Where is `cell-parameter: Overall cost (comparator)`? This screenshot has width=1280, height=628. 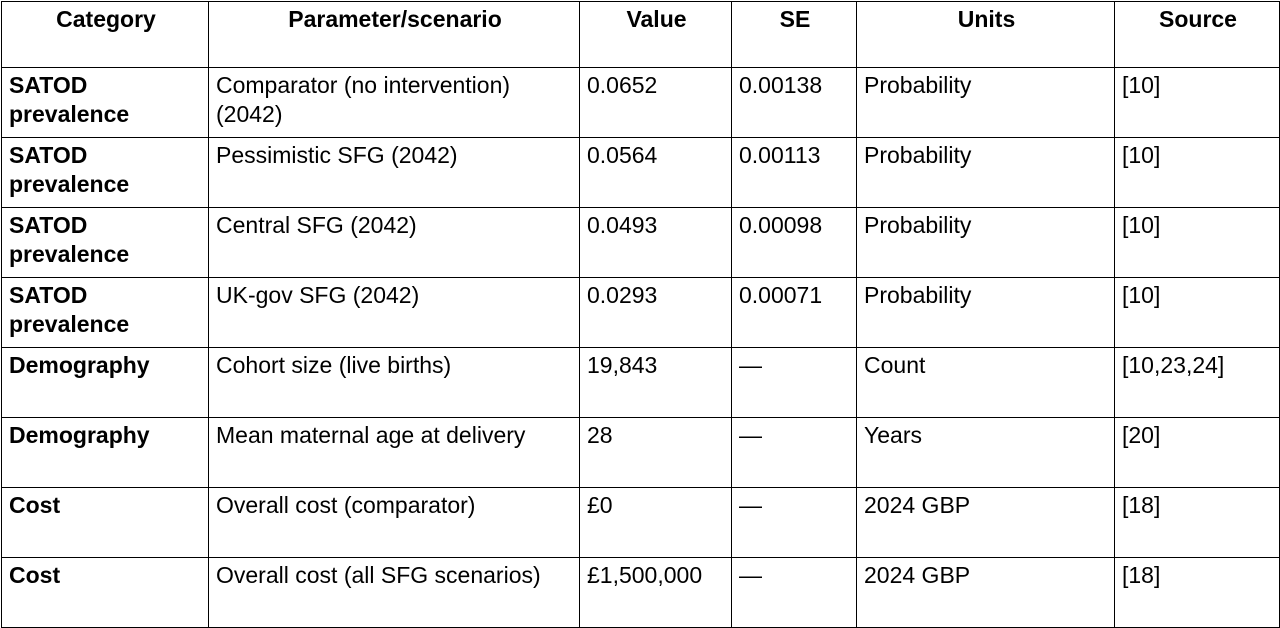
cell-parameter: Overall cost (comparator) is located at coordinates (394, 522).